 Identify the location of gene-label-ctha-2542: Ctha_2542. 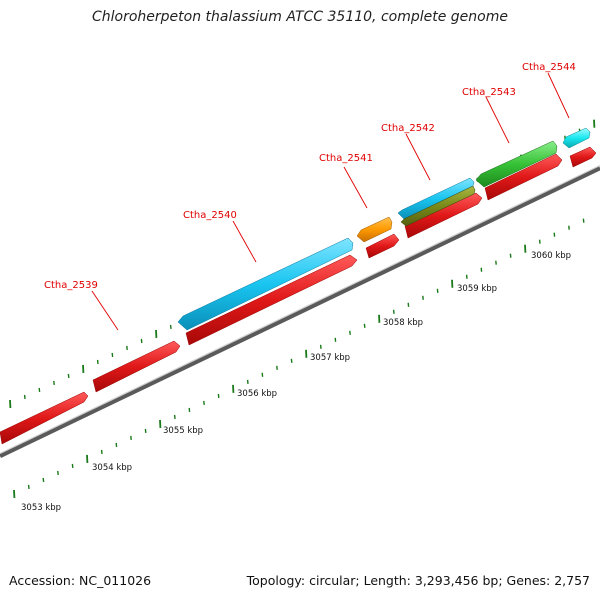
(408, 128).